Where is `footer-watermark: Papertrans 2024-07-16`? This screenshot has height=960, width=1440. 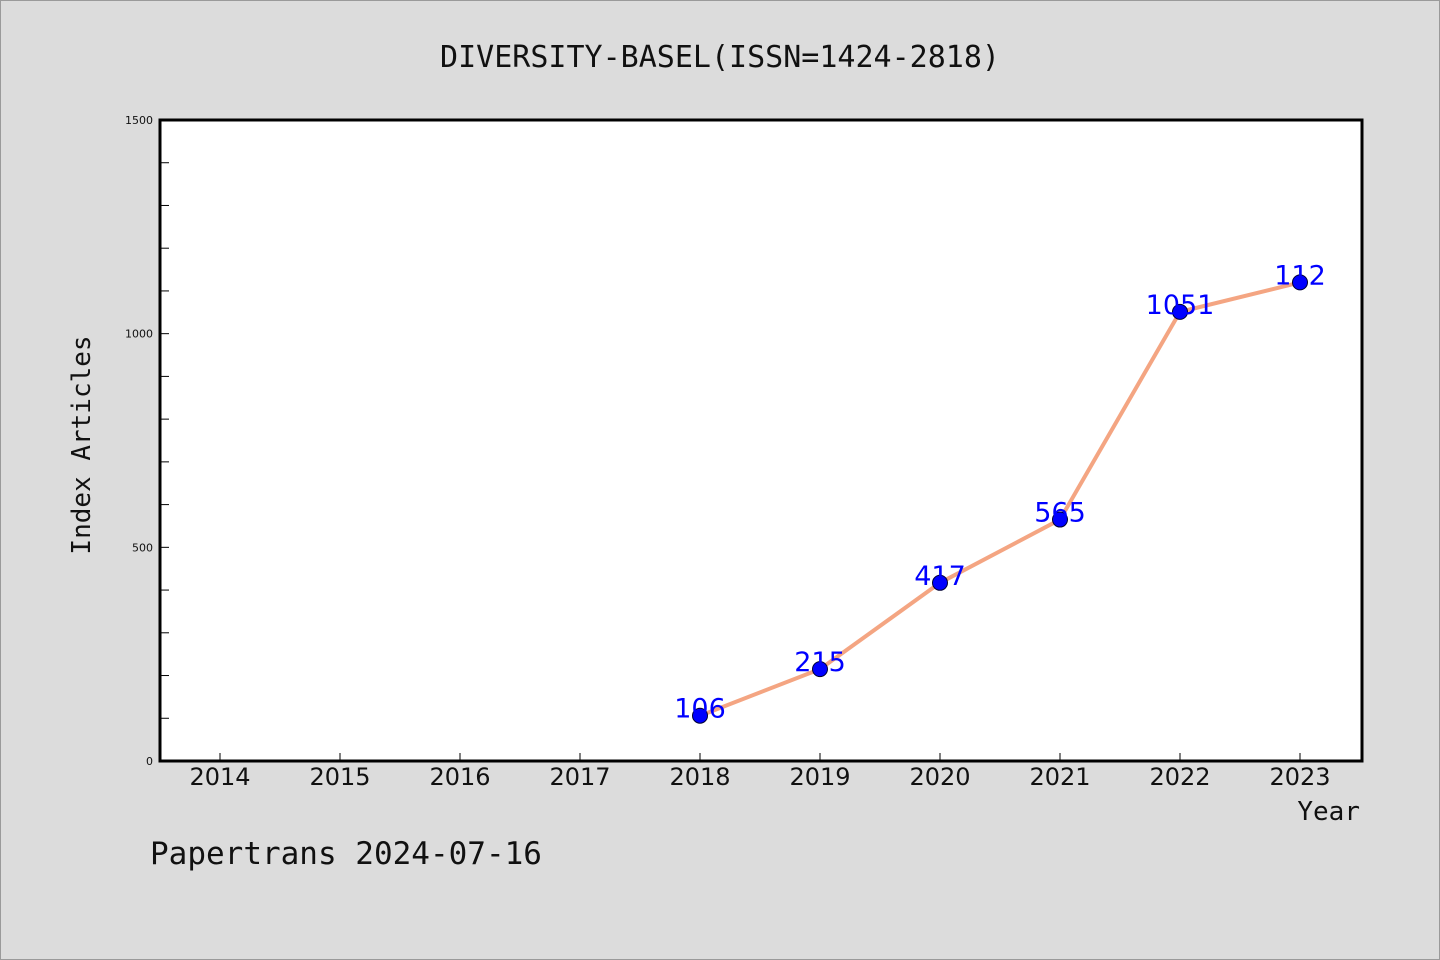
footer-watermark: Papertrans 2024-07-16 is located at coordinates (346, 854).